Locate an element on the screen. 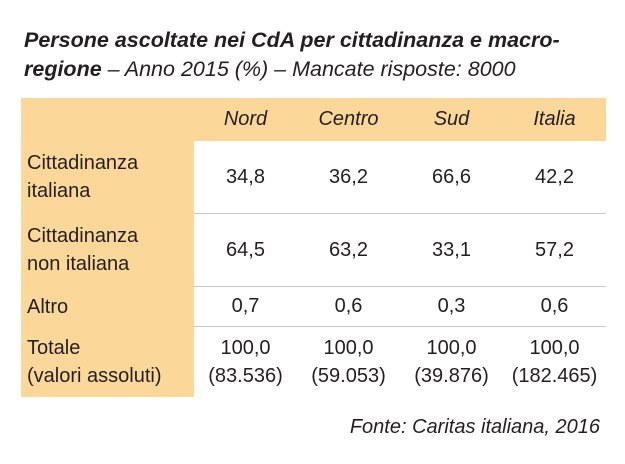 Image resolution: width=625 pixels, height=464 pixels. table-row: Altro 0,7 0,6 0,3 0,6 is located at coordinates (313, 306).